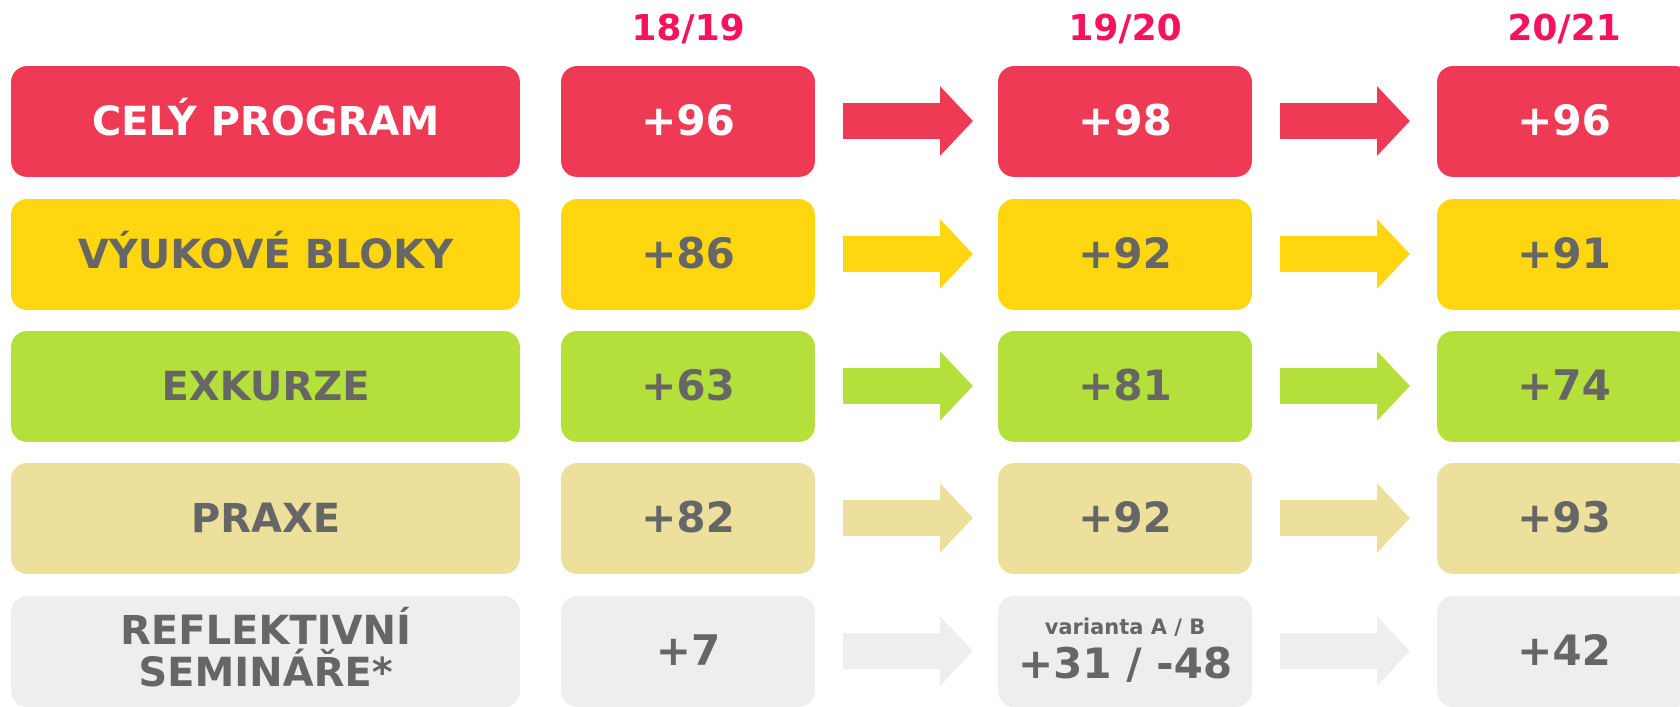  What do you see at coordinates (1564, 651) in the screenshot?
I see `value-text: +42` at bounding box center [1564, 651].